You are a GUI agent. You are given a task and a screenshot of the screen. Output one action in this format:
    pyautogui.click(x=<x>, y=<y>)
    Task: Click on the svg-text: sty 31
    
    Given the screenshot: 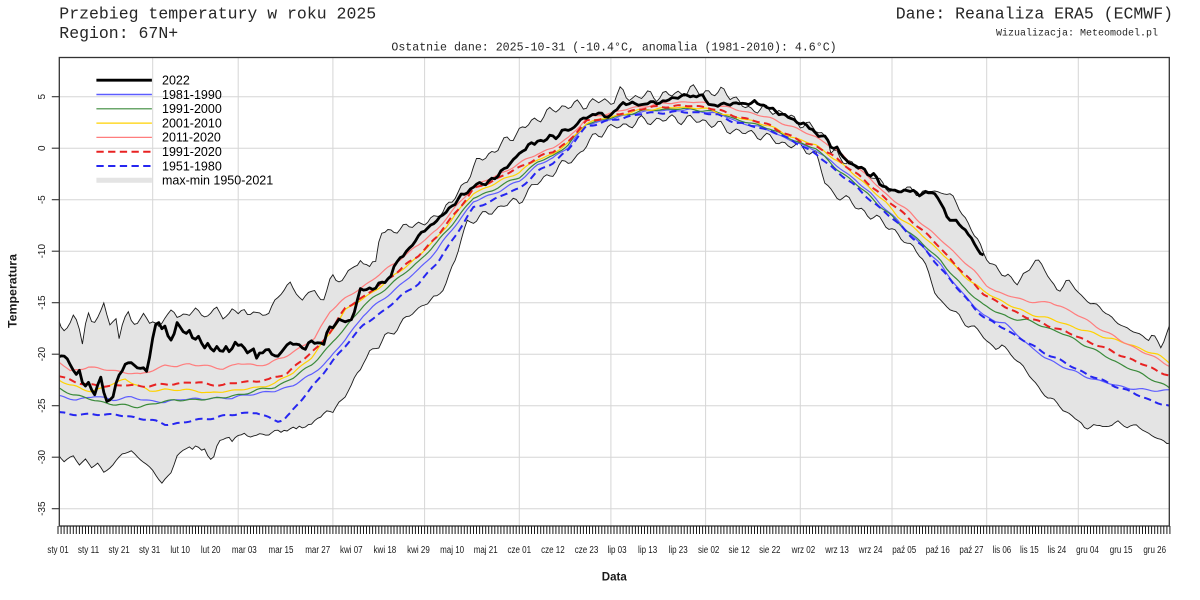 What is the action you would take?
    pyautogui.click(x=150, y=550)
    